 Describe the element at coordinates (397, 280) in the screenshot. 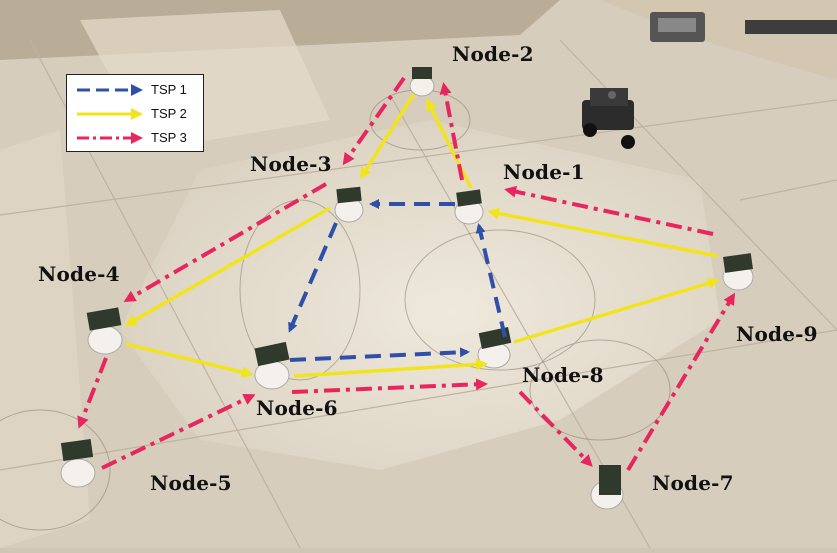

I see `tsp1-route` at that location.